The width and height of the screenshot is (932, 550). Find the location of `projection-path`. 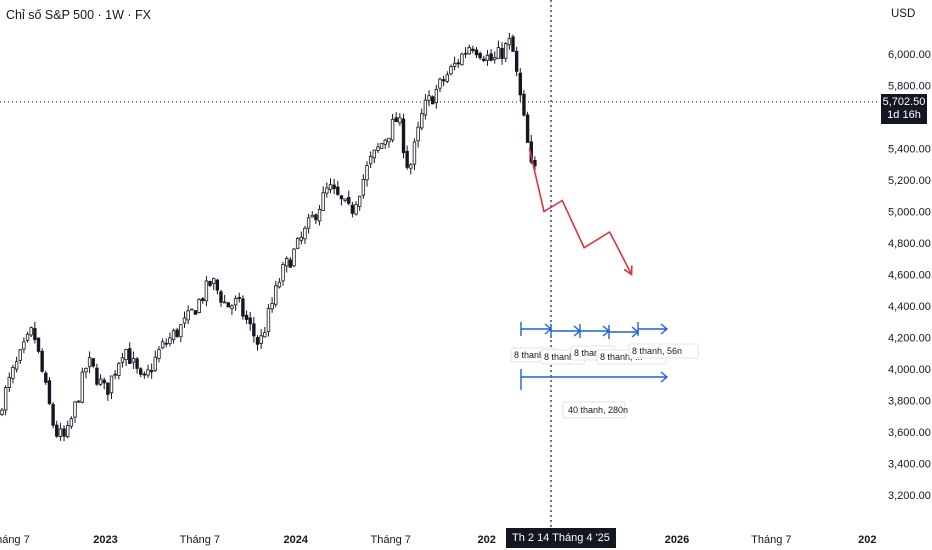

projection-path is located at coordinates (580, 212).